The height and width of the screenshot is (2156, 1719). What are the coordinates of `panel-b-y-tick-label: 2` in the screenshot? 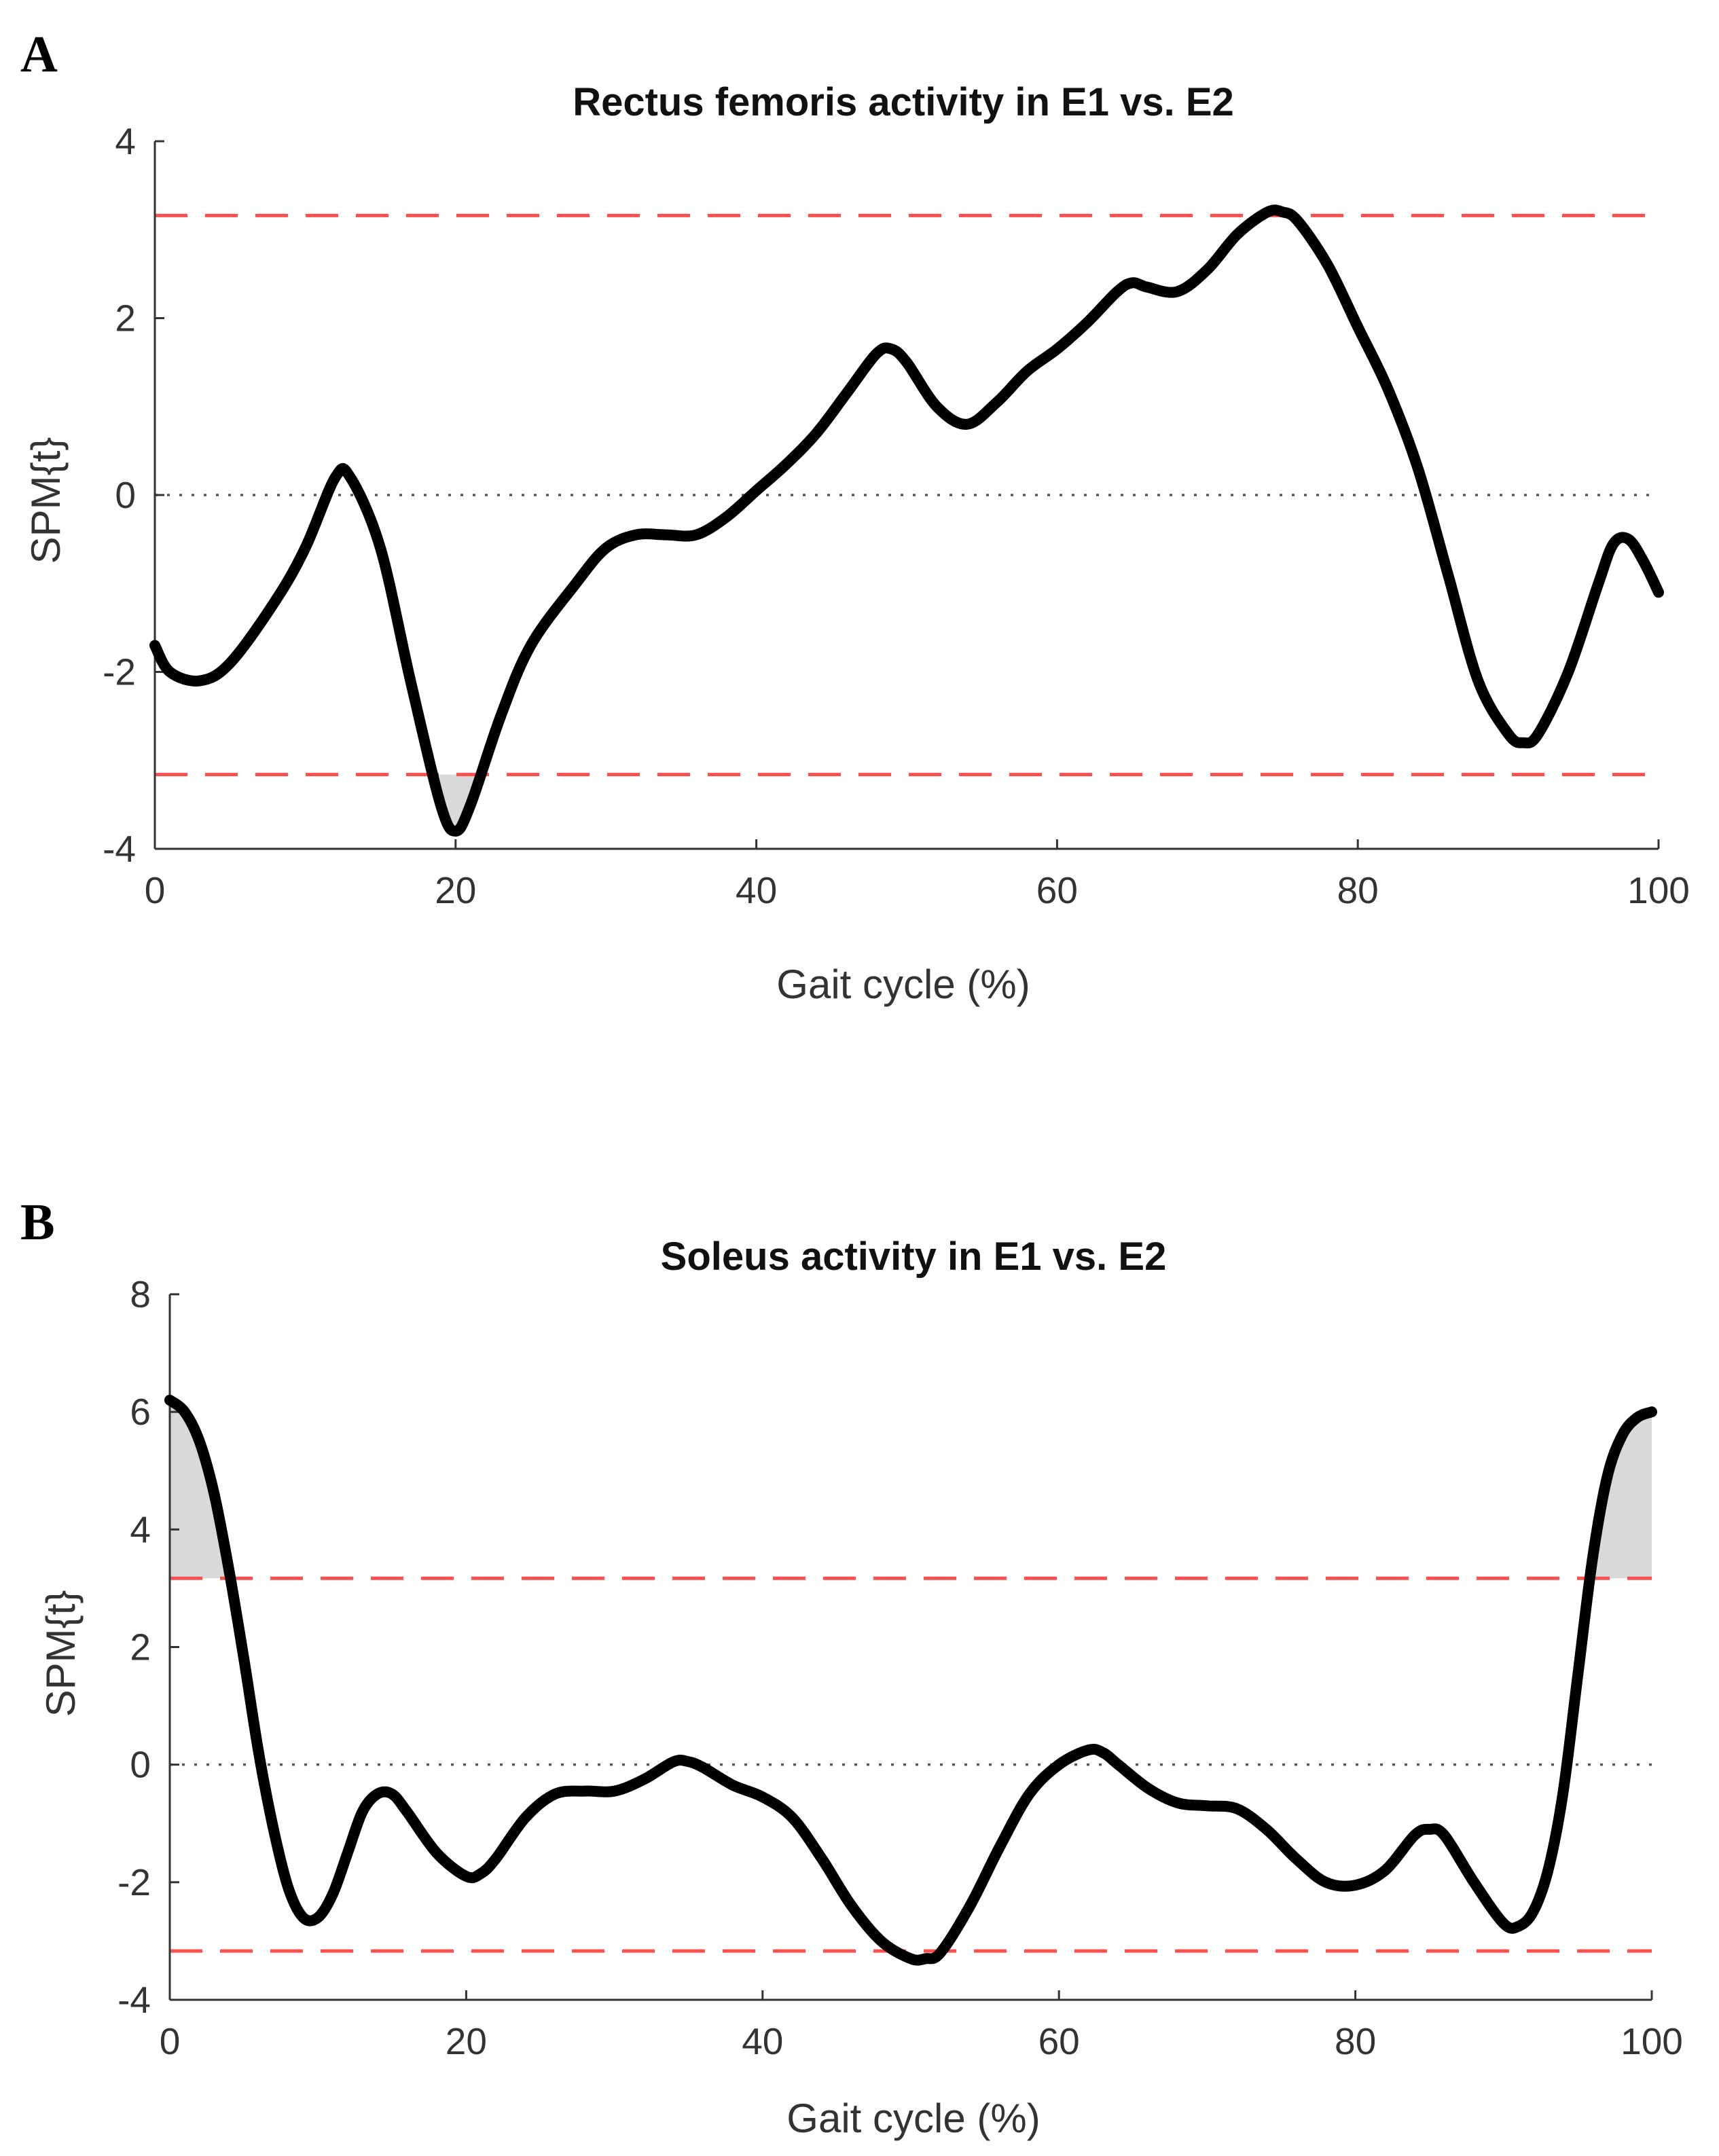 It's located at (140, 1647).